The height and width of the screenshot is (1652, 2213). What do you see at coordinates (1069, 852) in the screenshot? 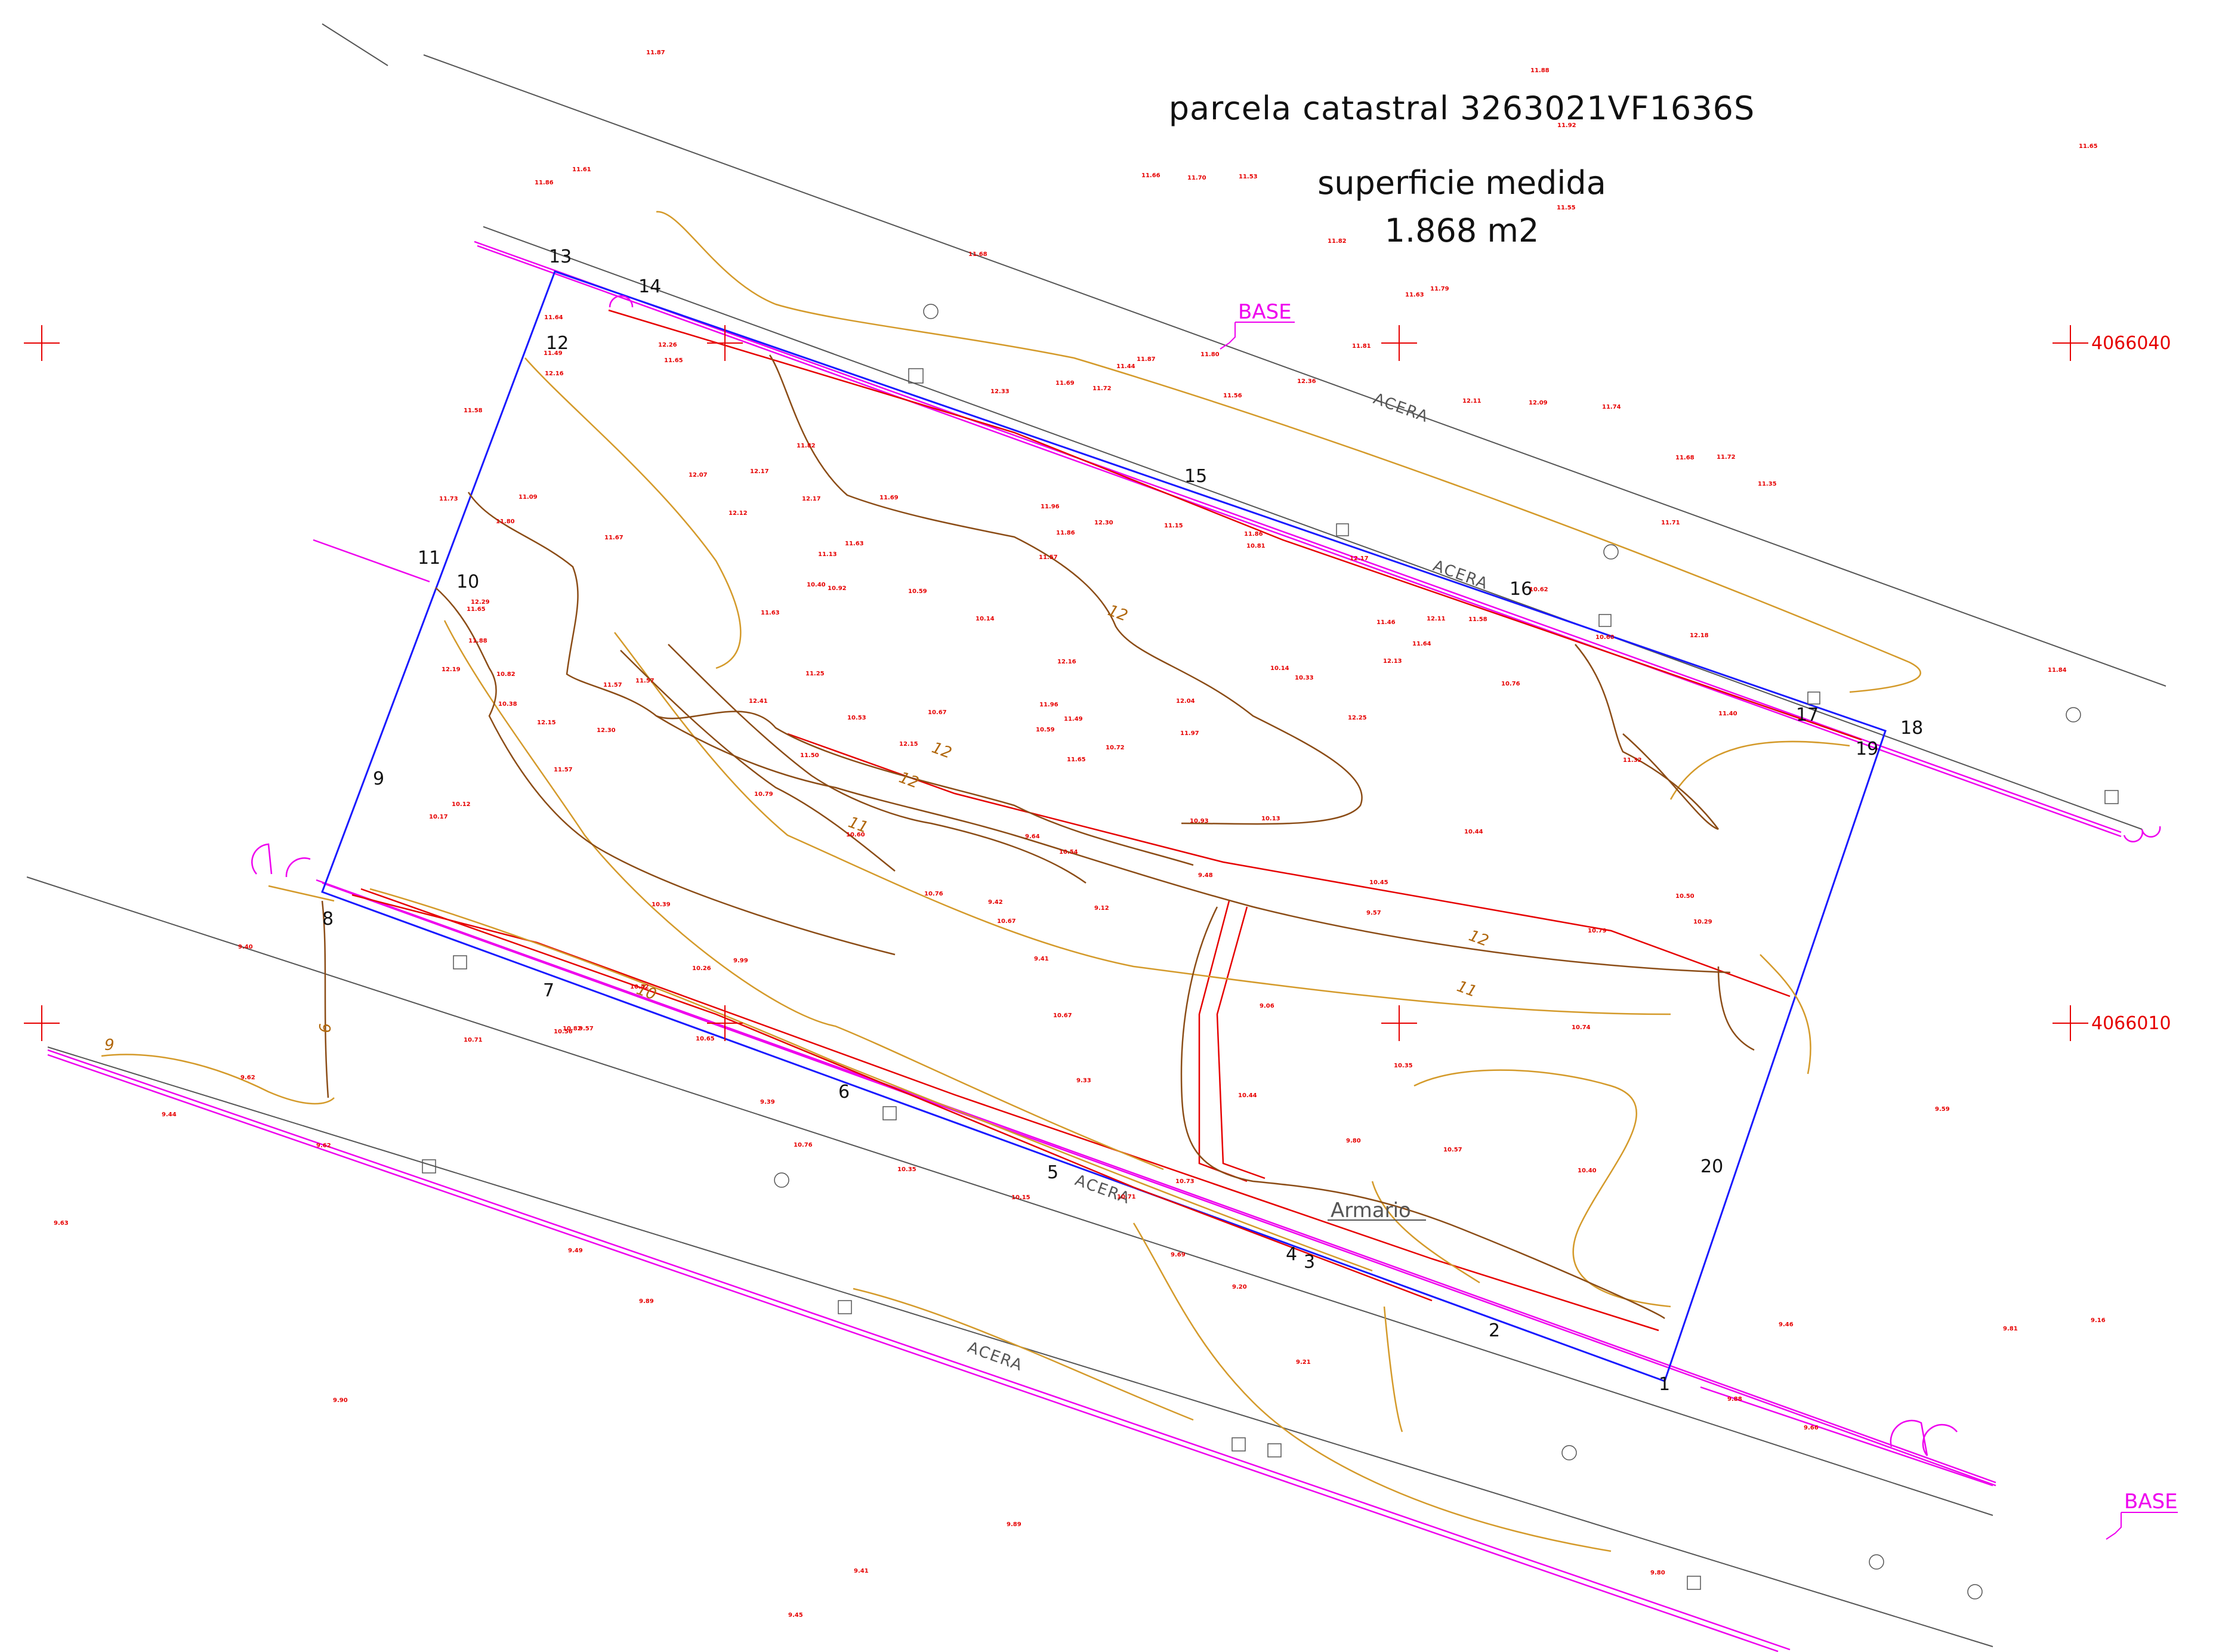
I see `spot-height: 10.54` at bounding box center [1069, 852].